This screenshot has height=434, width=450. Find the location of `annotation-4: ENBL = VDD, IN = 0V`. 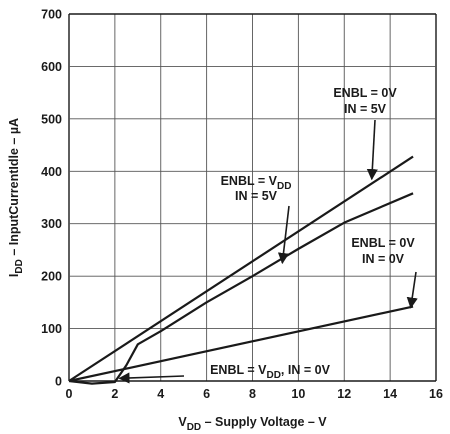

annotation-4: ENBL = VDD, IN = 0V is located at coordinates (224, 373).